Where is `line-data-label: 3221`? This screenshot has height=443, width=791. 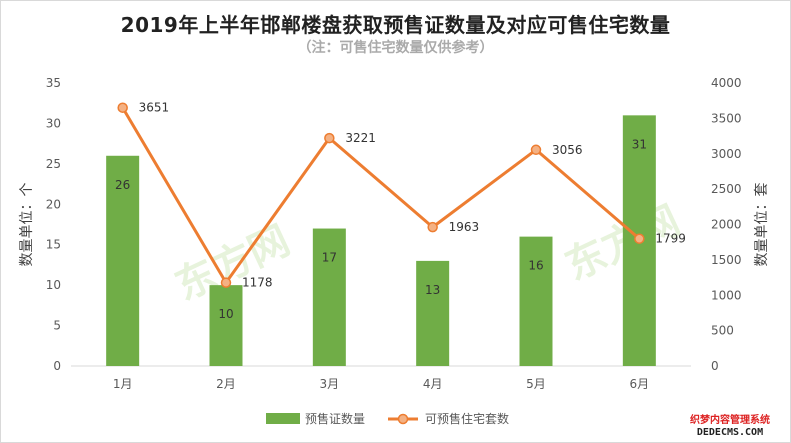 line-data-label: 3221 is located at coordinates (360, 138).